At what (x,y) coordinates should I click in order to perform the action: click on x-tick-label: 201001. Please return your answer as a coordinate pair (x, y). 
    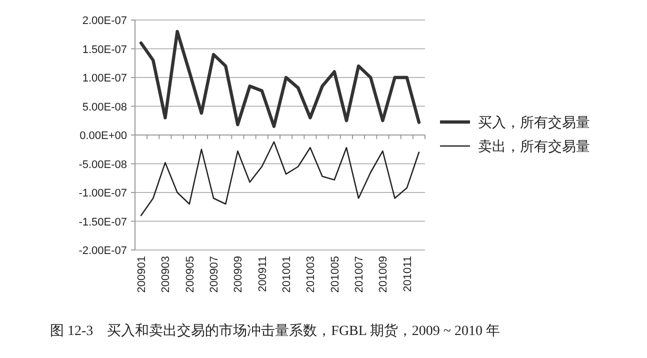
    Looking at the image, I should click on (287, 274).